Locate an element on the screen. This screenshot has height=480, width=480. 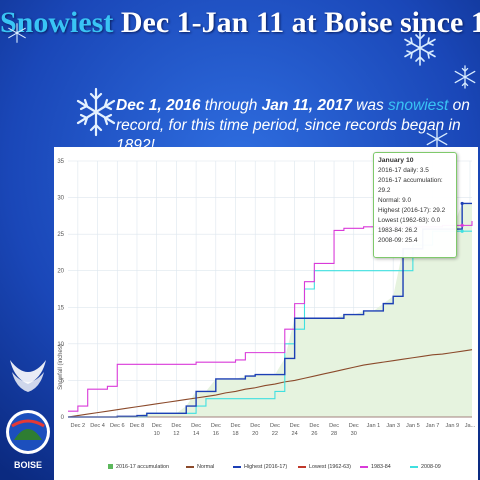
y-tick-label: 0 is located at coordinates (63, 418).